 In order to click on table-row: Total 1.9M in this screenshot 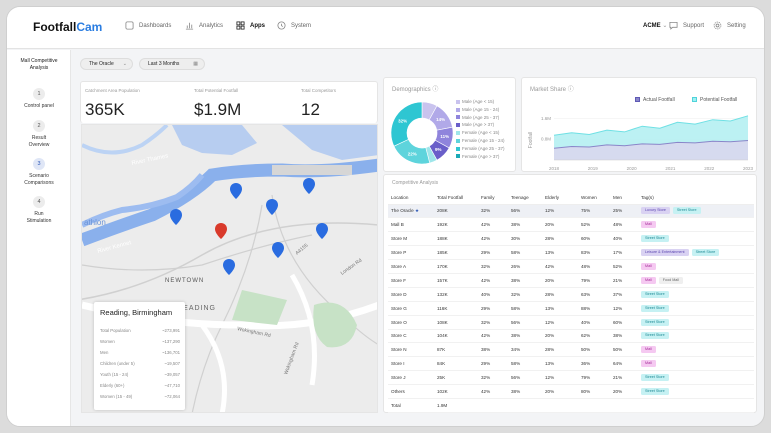, I will do `click(571, 405)`.